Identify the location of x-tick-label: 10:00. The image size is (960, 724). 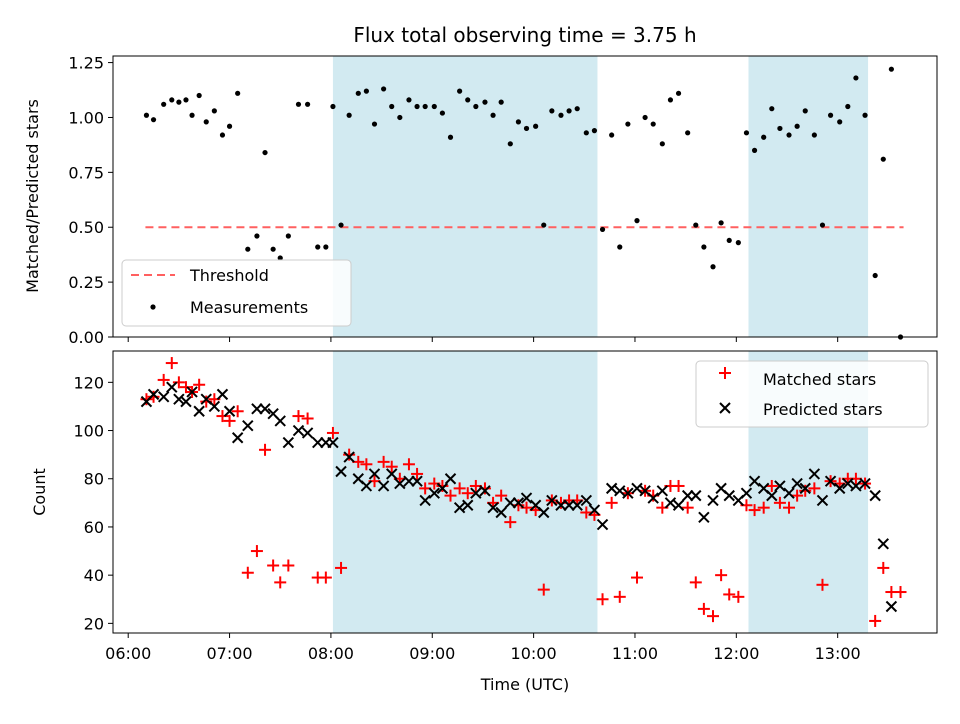
(534, 653).